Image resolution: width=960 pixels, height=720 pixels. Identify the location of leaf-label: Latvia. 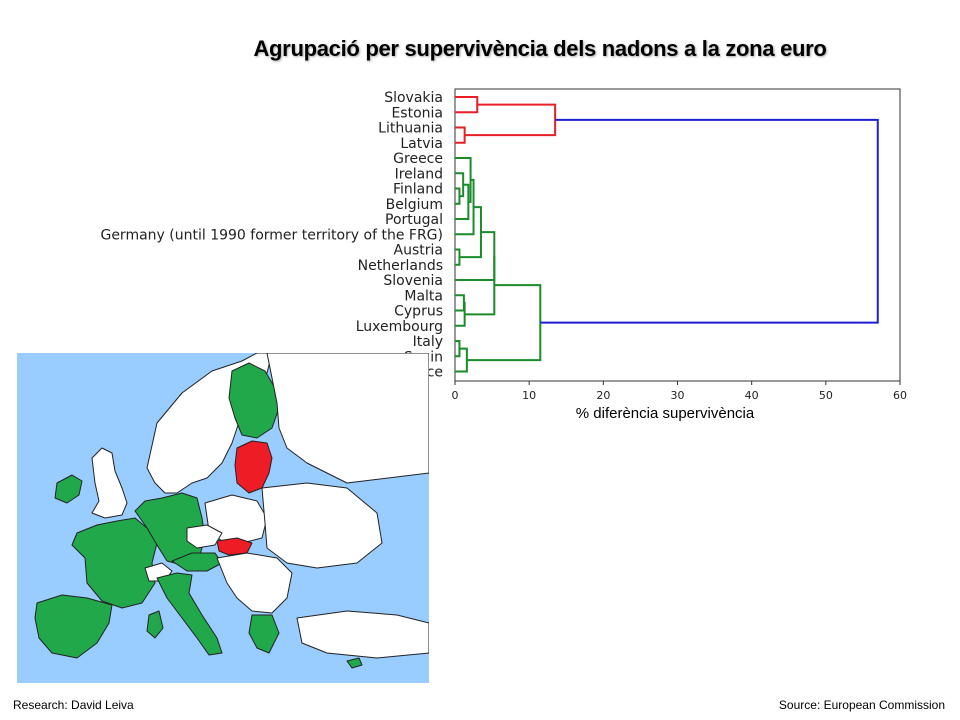
(421, 144).